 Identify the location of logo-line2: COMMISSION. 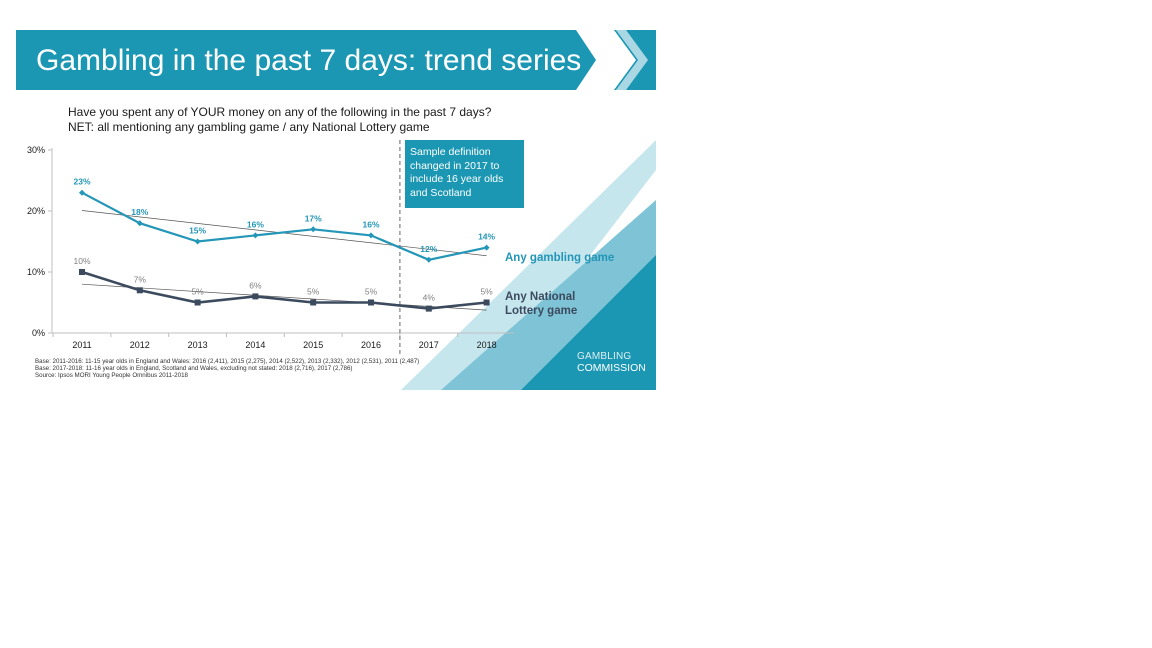
(611, 367).